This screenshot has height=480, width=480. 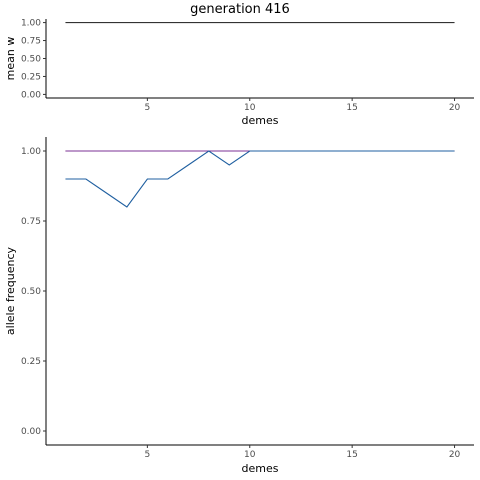 I want to click on plot-title: generation 416, so click(x=240, y=9).